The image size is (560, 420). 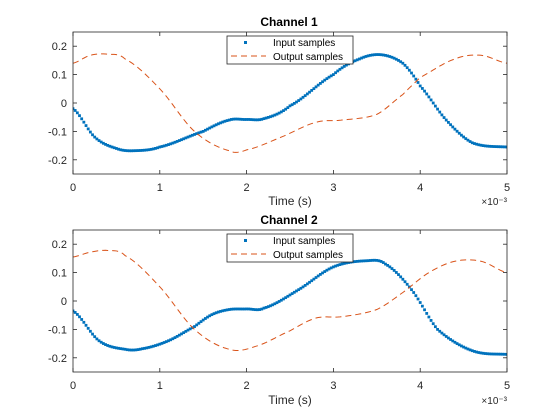 I want to click on x-tick-label: 4, so click(x=420, y=188).